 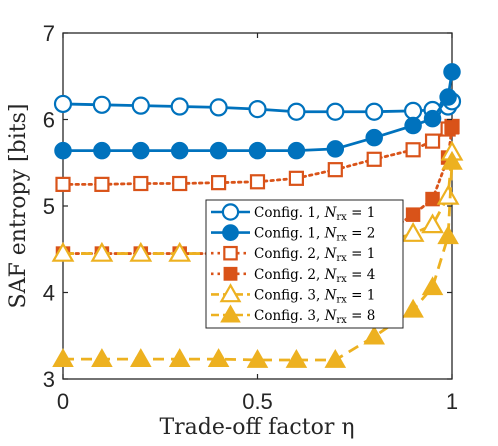 I want to click on legend-label: Config. 1, Nrx = 1, so click(x=314, y=214).